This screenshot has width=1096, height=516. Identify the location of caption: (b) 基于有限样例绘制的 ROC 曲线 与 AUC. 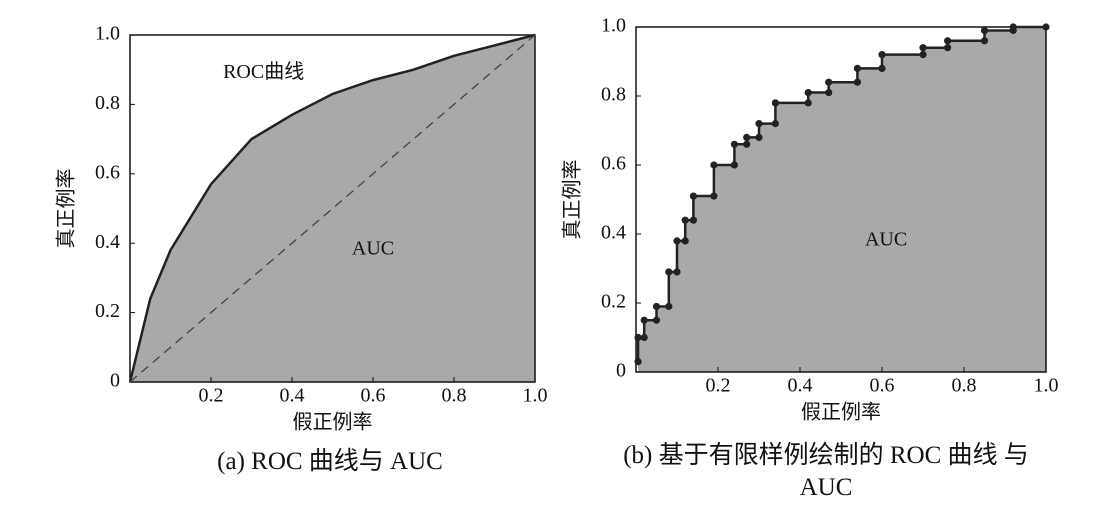
(826, 471).